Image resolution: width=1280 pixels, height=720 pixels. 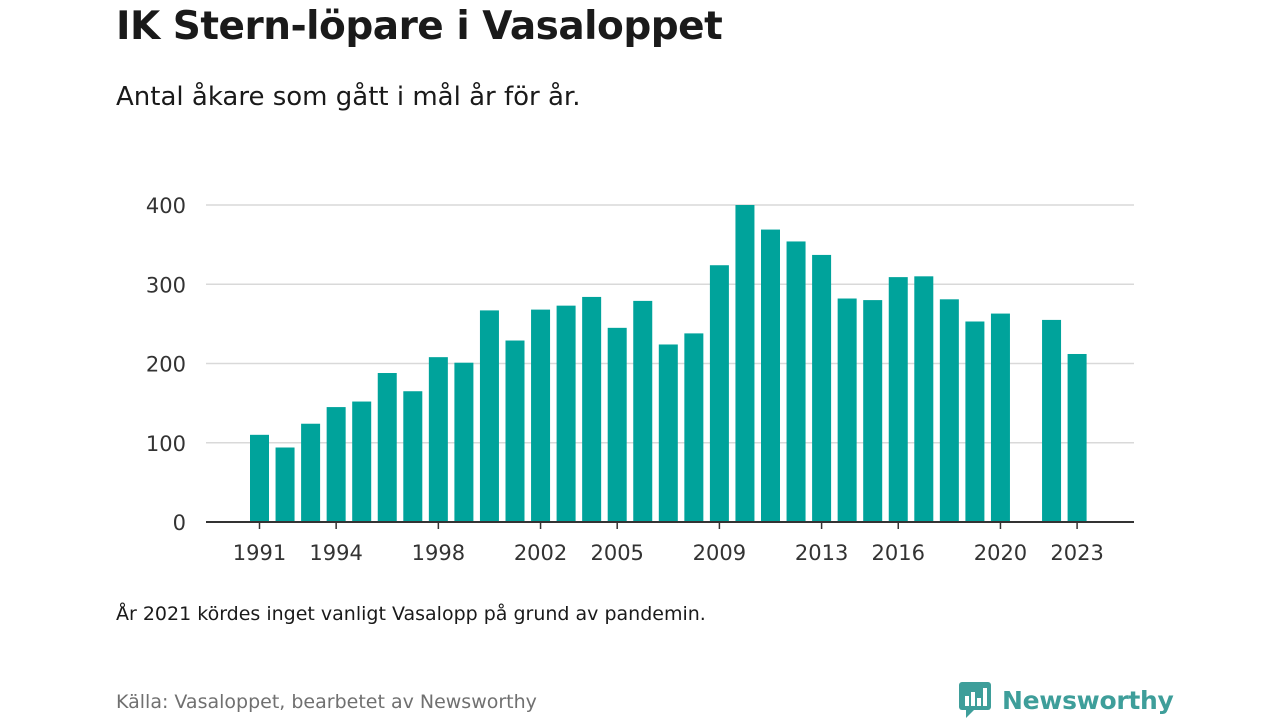 I want to click on chart-title: IK Stern-löpare i Vasaloppet, so click(x=419, y=26).